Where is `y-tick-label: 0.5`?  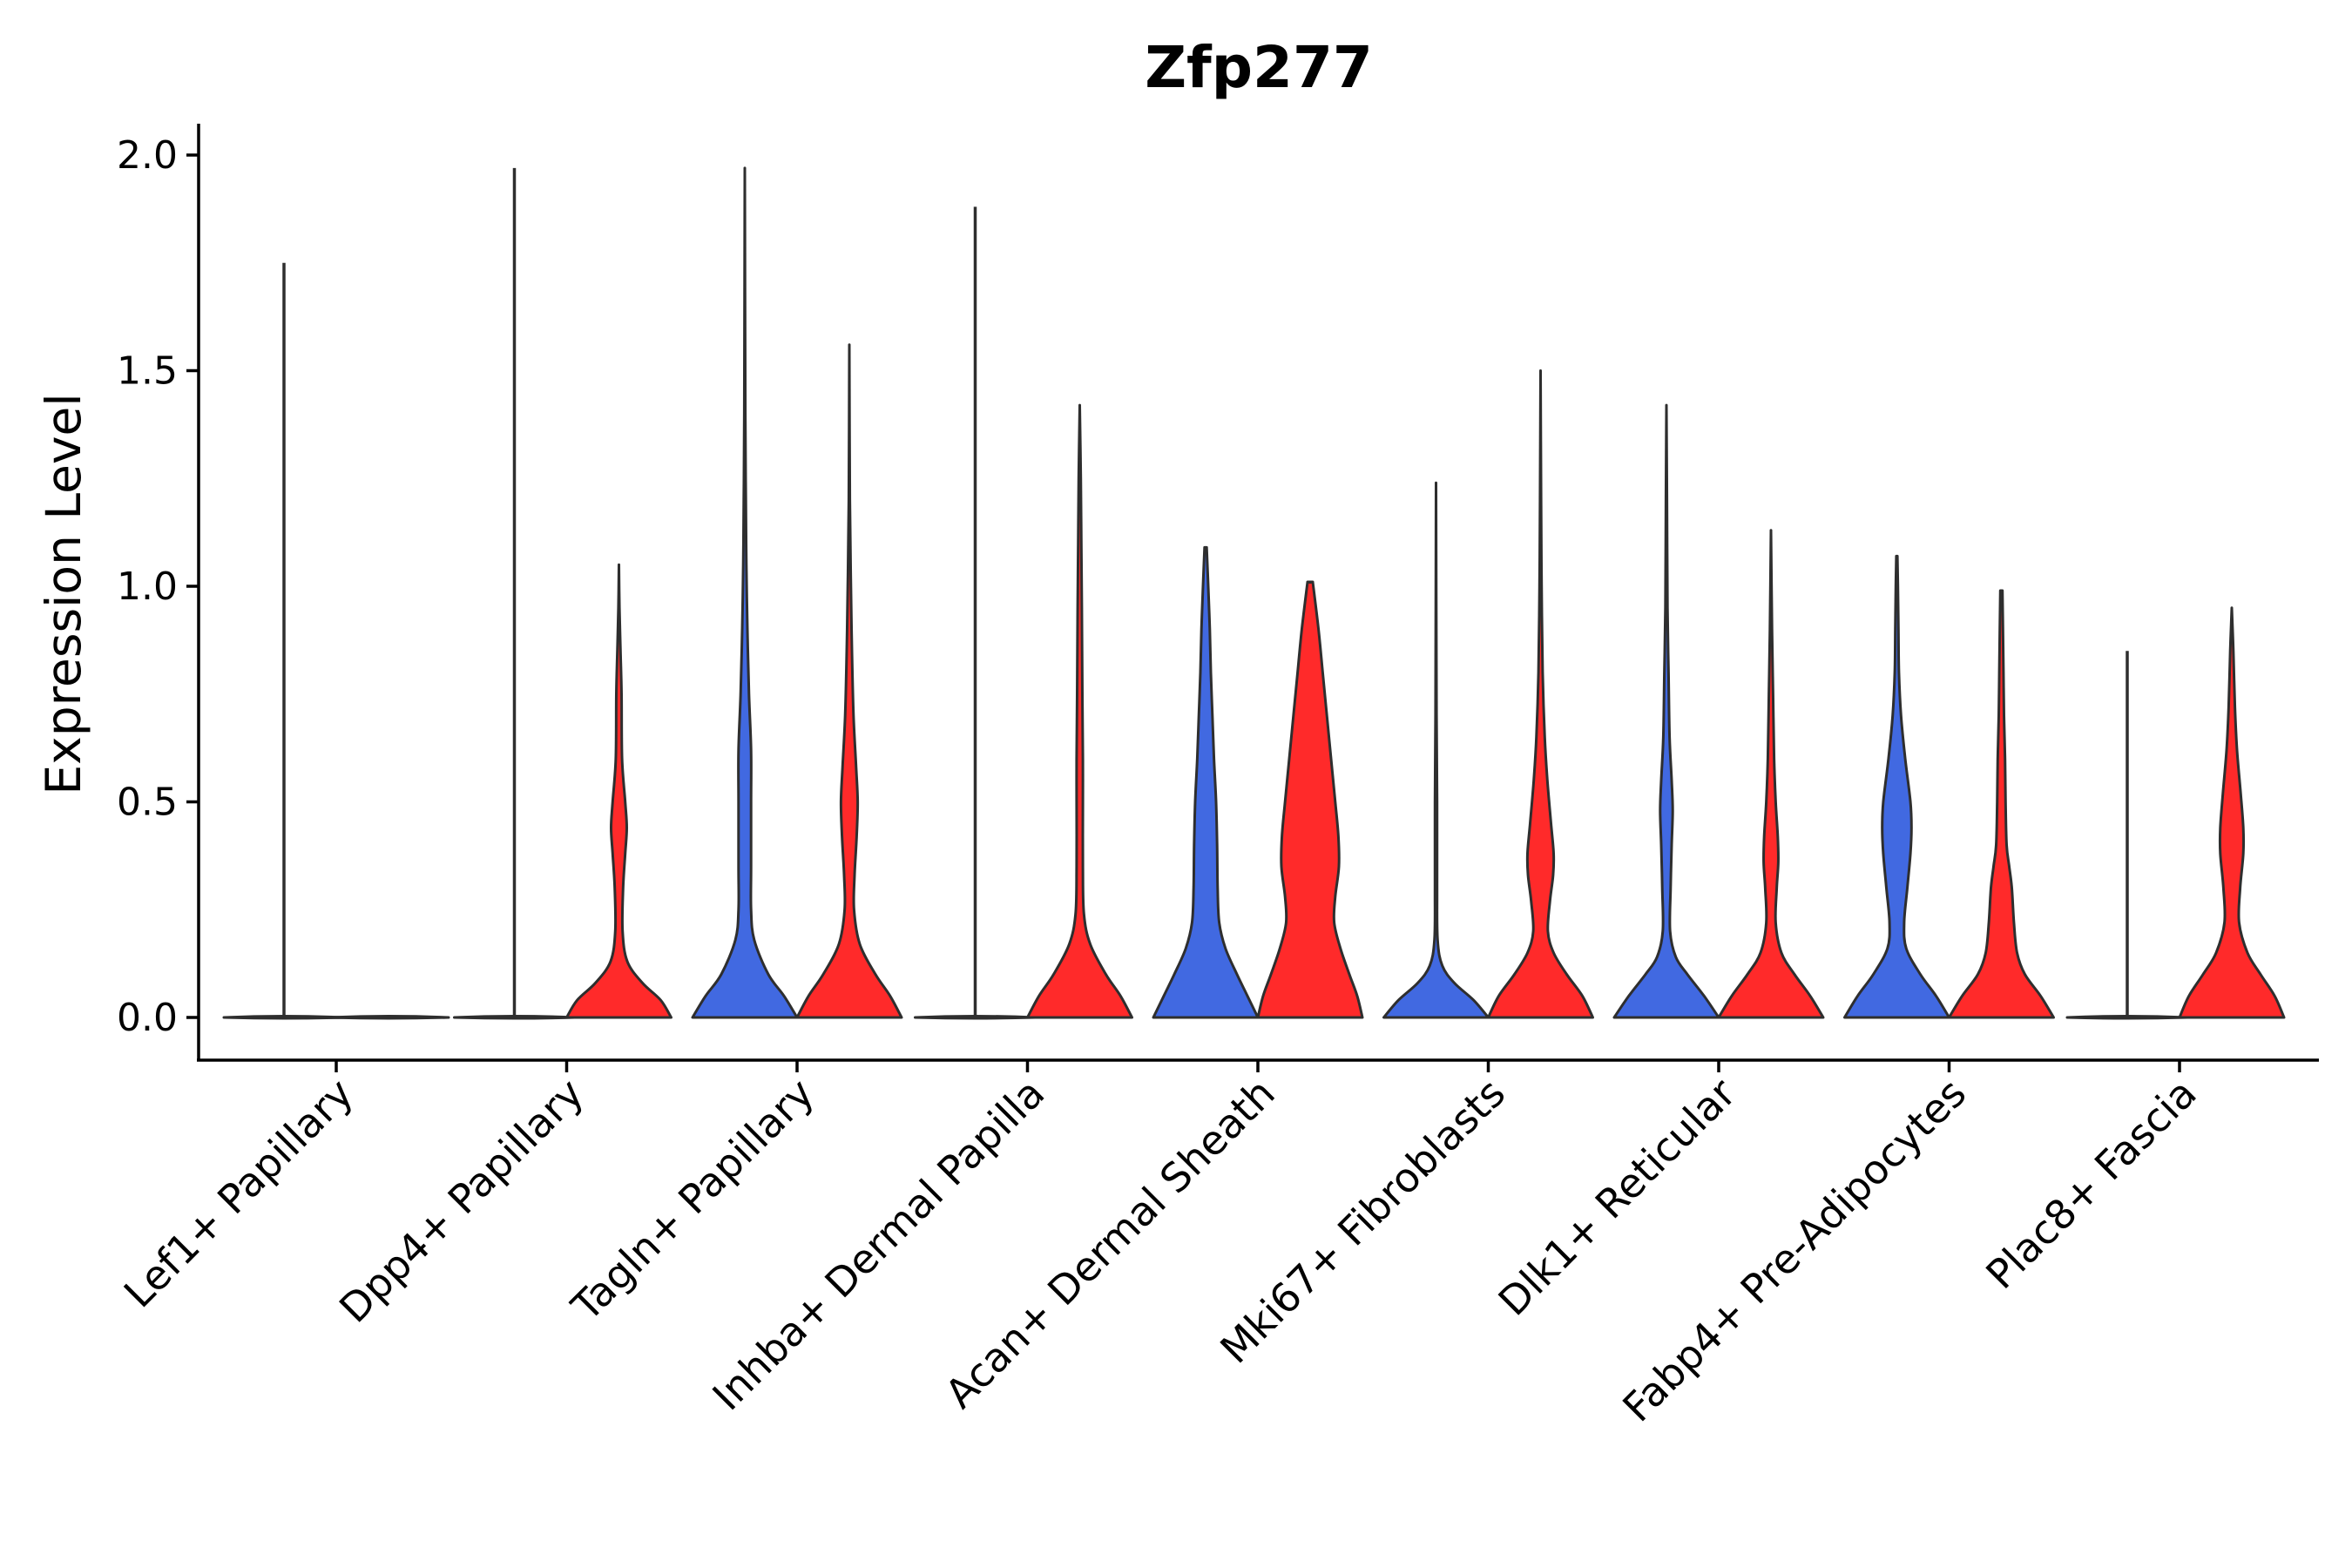 y-tick-label: 0.5 is located at coordinates (147, 803).